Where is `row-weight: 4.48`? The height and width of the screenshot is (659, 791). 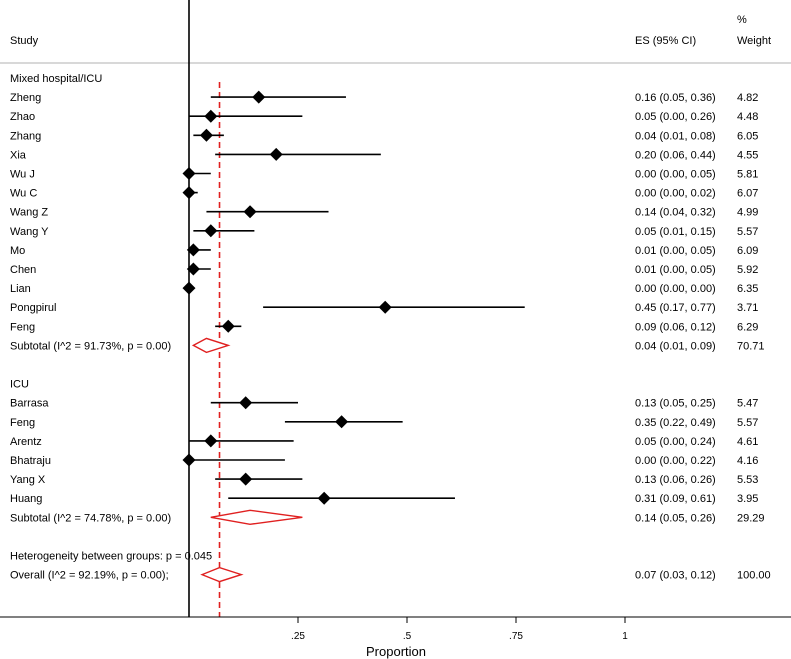
row-weight: 4.48 is located at coordinates (747, 117).